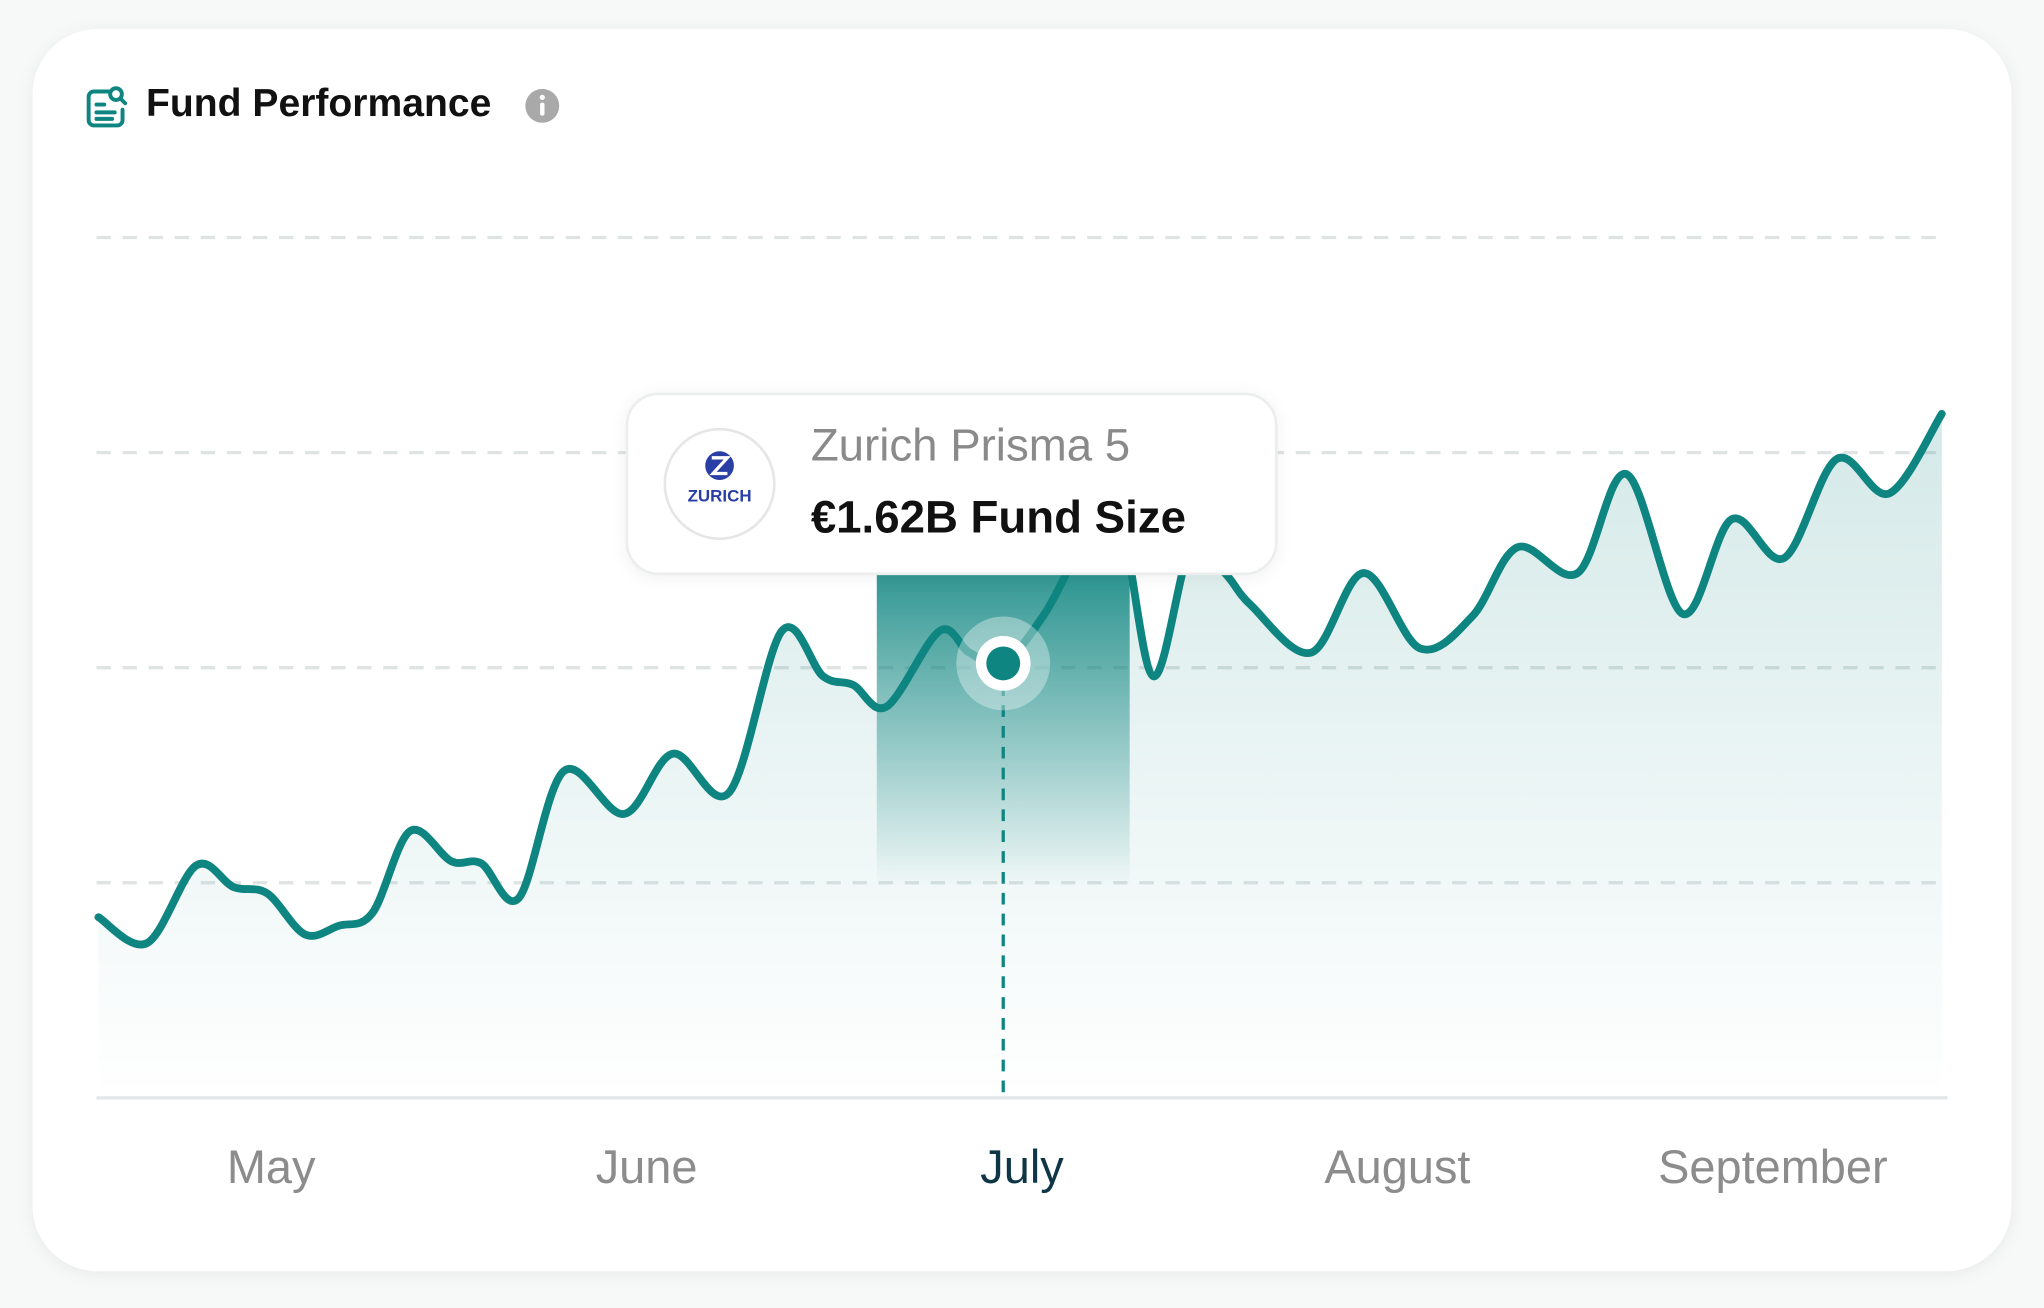  I want to click on title-icon, so click(107, 107).